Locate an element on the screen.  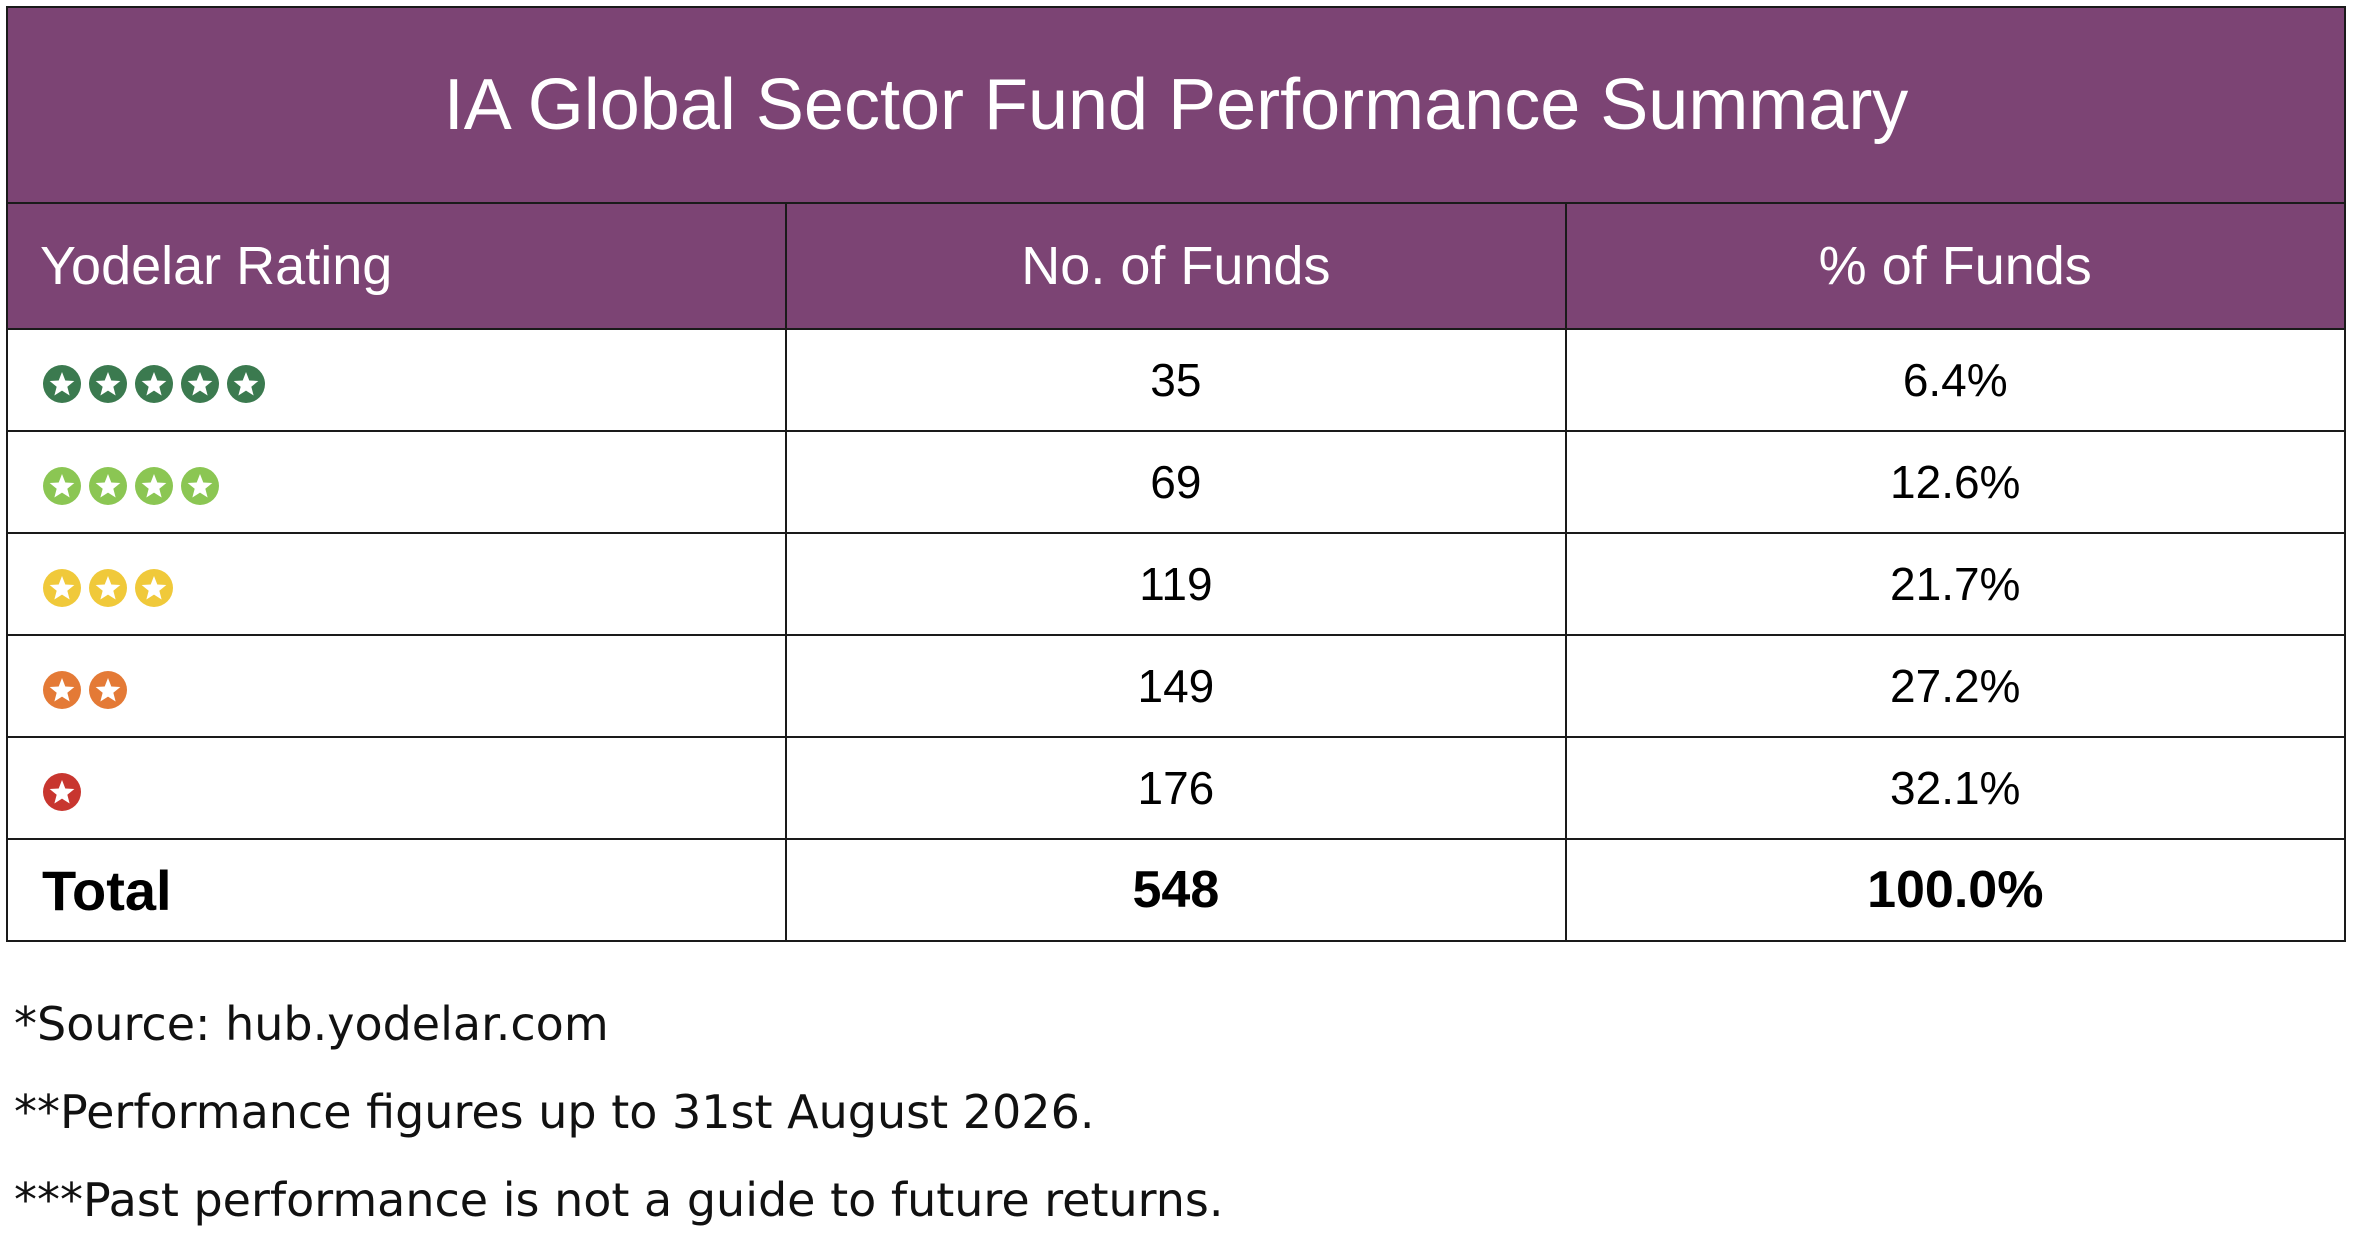
funds-count-cell: 149 is located at coordinates (1176, 686).